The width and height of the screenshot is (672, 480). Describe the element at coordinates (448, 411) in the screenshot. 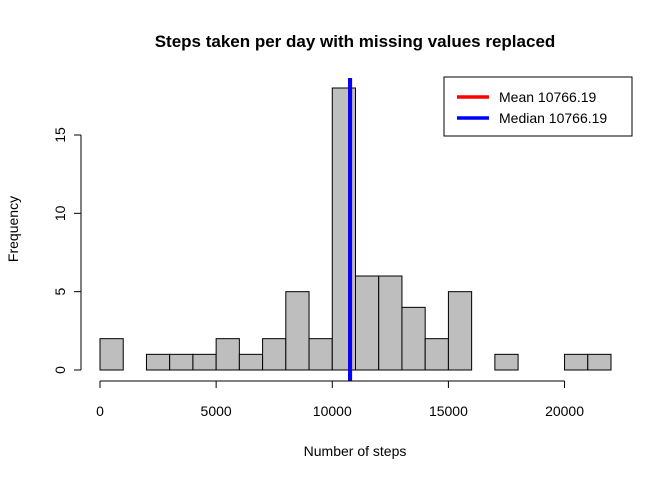

I see `x-tick-label: 15000` at that location.